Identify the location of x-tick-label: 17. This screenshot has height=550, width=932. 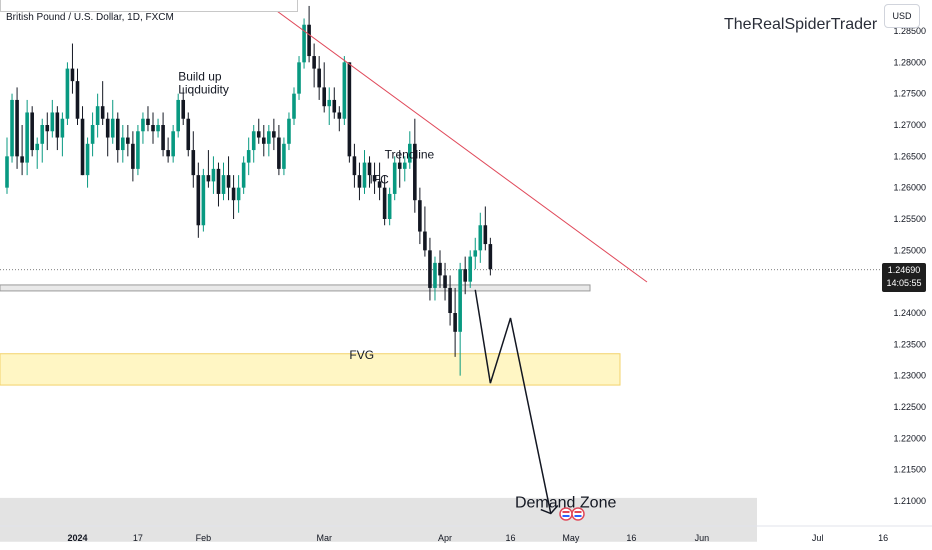
(138, 538).